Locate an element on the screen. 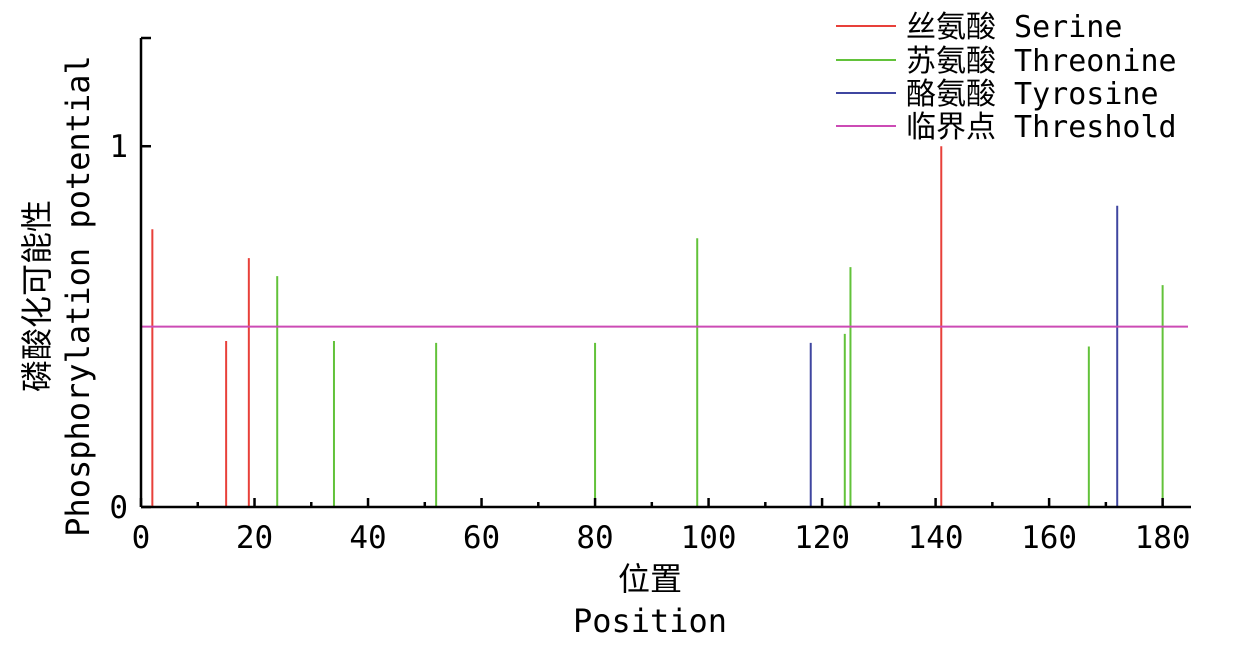  x-axis-title-en: Position is located at coordinates (650, 621).